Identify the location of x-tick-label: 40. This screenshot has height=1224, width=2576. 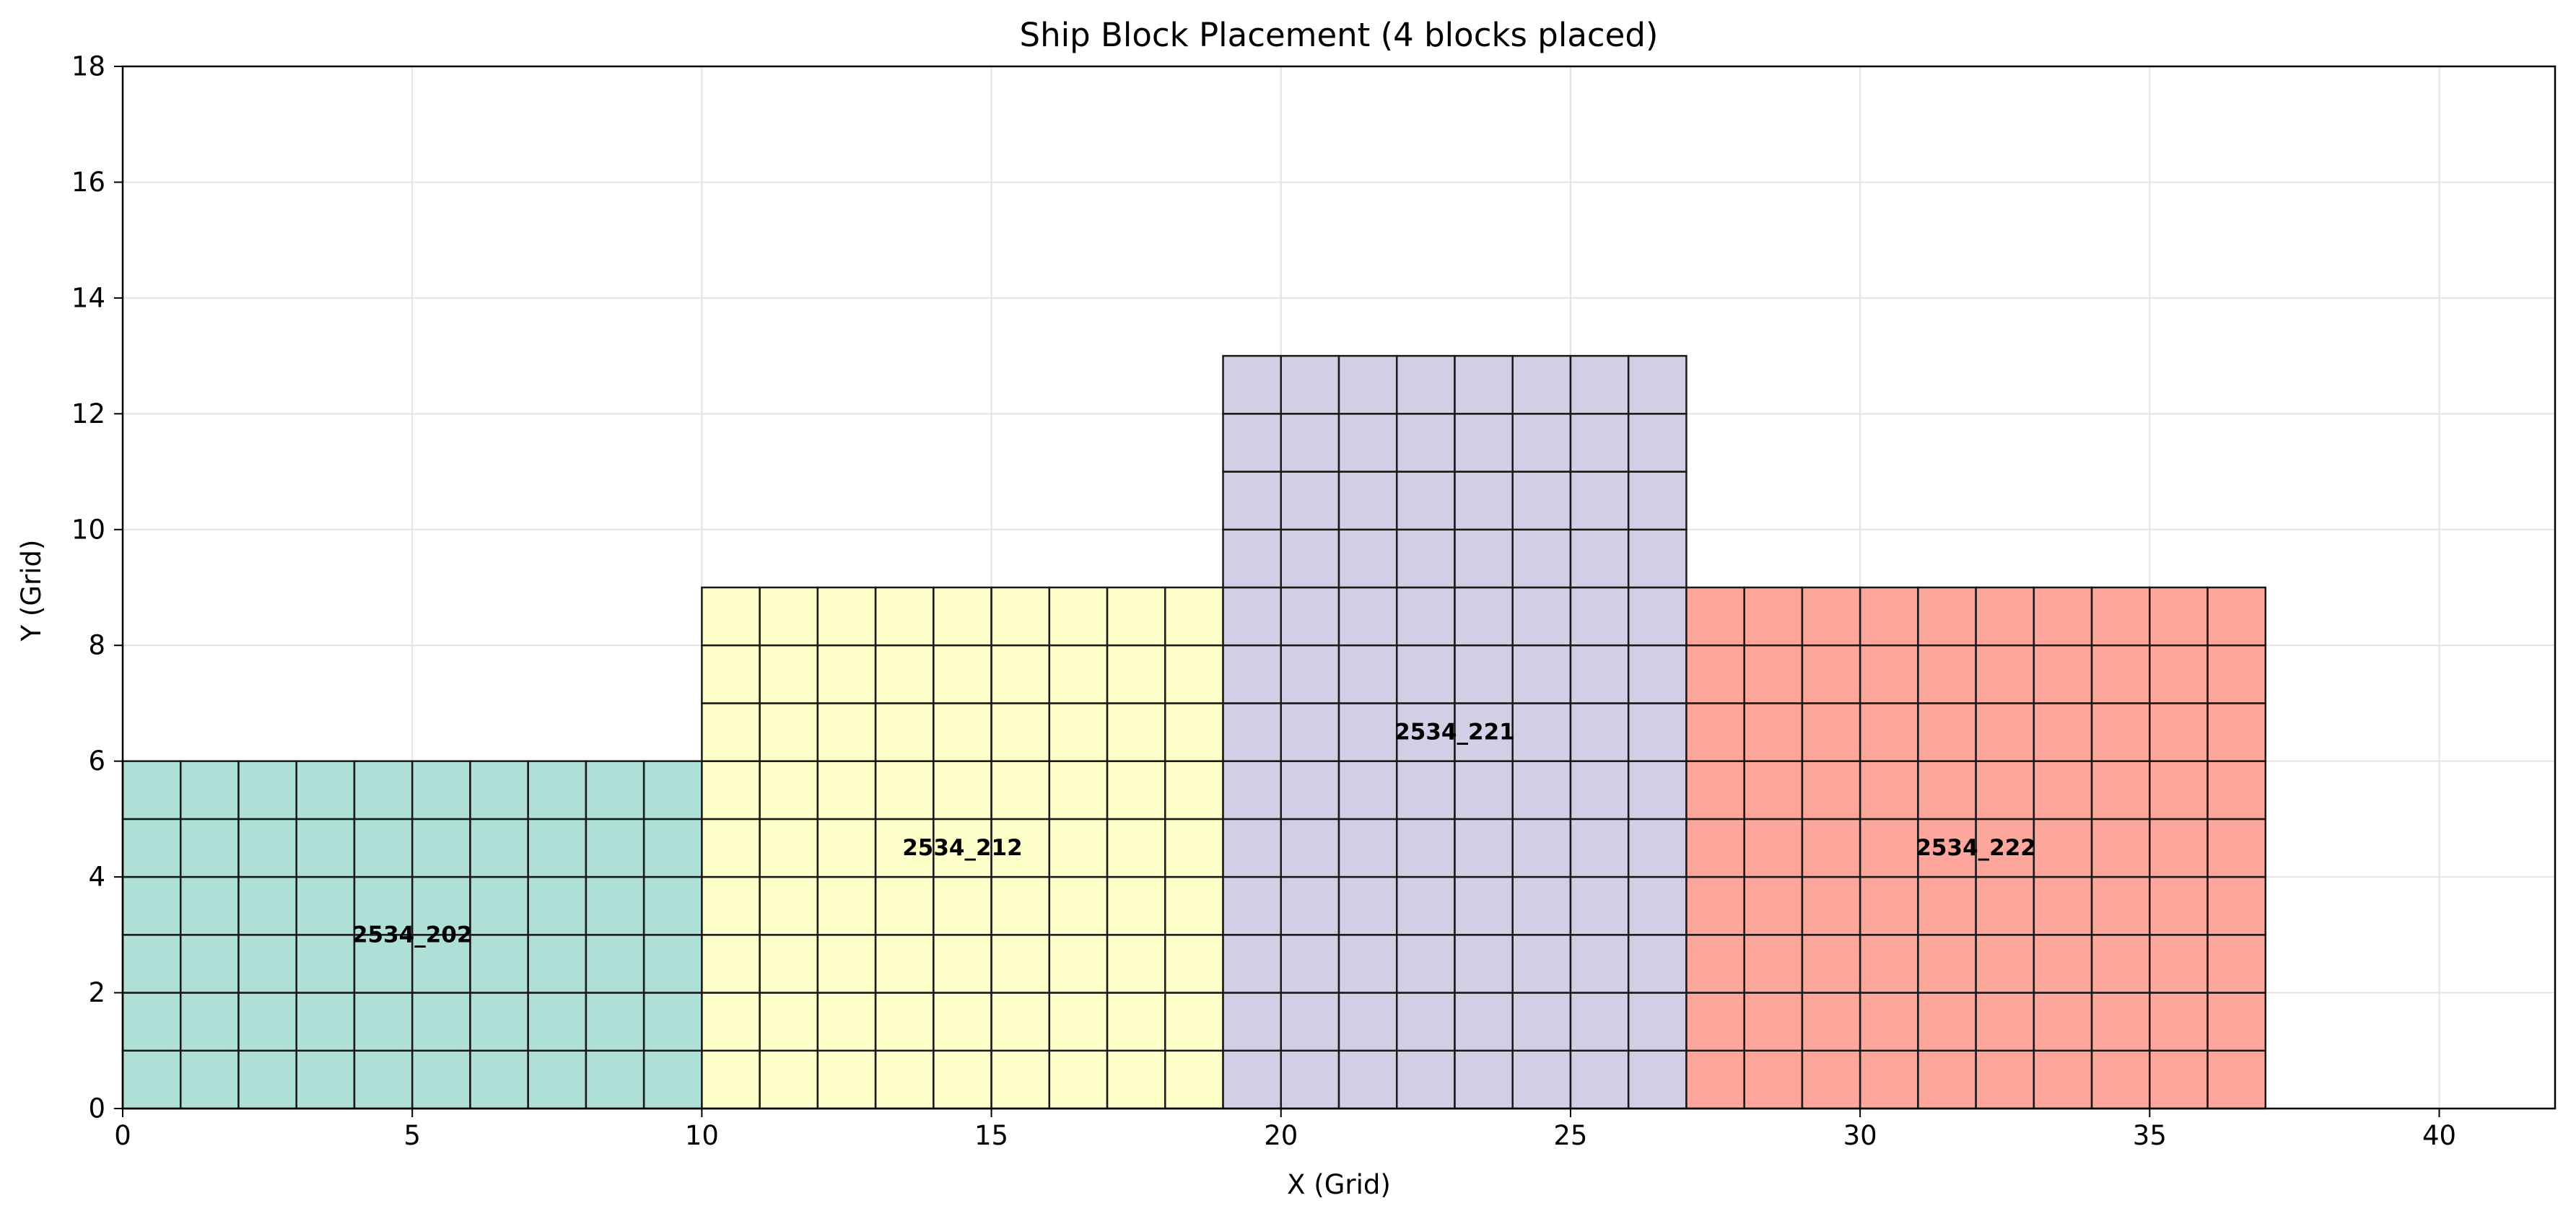
(2439, 1135).